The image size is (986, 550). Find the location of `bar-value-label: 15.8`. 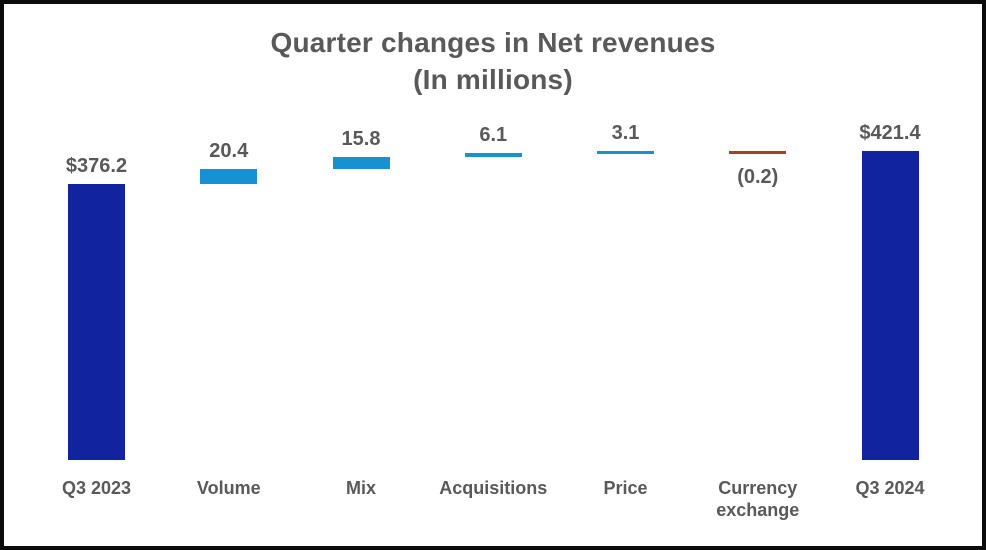

bar-value-label: 15.8 is located at coordinates (361, 139).